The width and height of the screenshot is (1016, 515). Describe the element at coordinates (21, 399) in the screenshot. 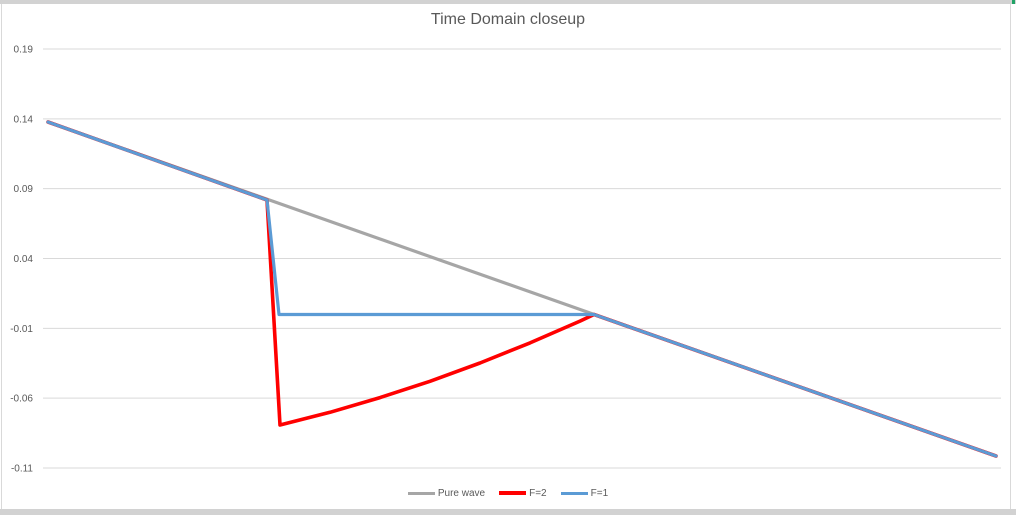

I see `y-tick-label: -0.06` at that location.